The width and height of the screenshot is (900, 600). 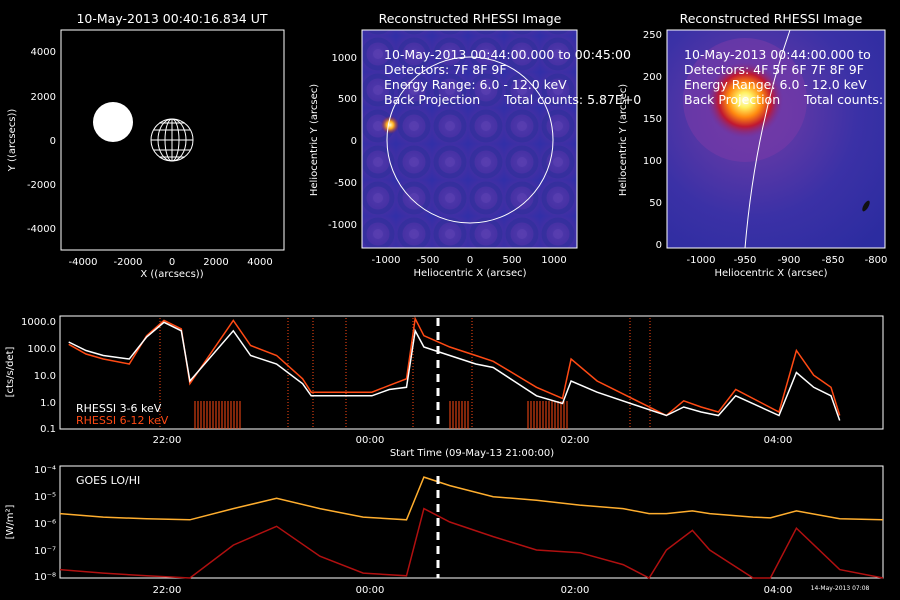 What do you see at coordinates (652, 77) in the screenshot?
I see `tick-label: 200` at bounding box center [652, 77].